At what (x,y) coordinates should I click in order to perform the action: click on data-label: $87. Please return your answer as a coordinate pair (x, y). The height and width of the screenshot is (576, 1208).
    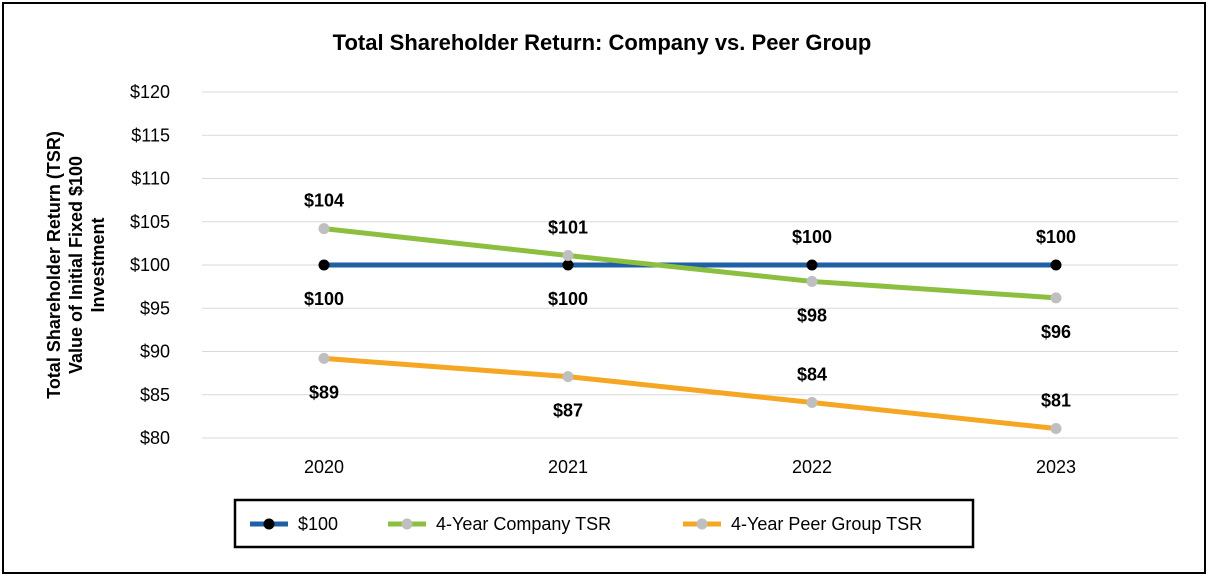
    Looking at the image, I should click on (568, 411).